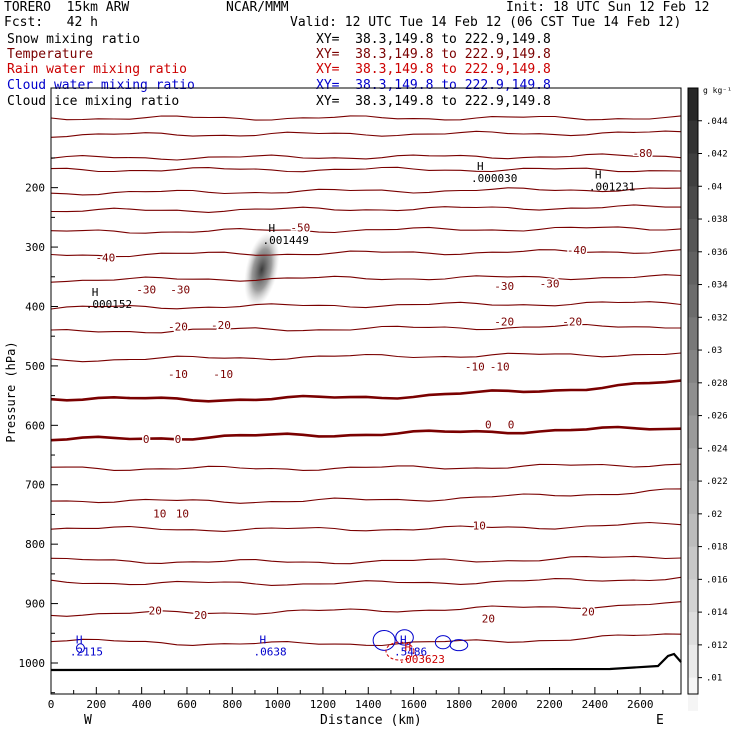  I want to click on x-tick-label: 1800, so click(459, 704).